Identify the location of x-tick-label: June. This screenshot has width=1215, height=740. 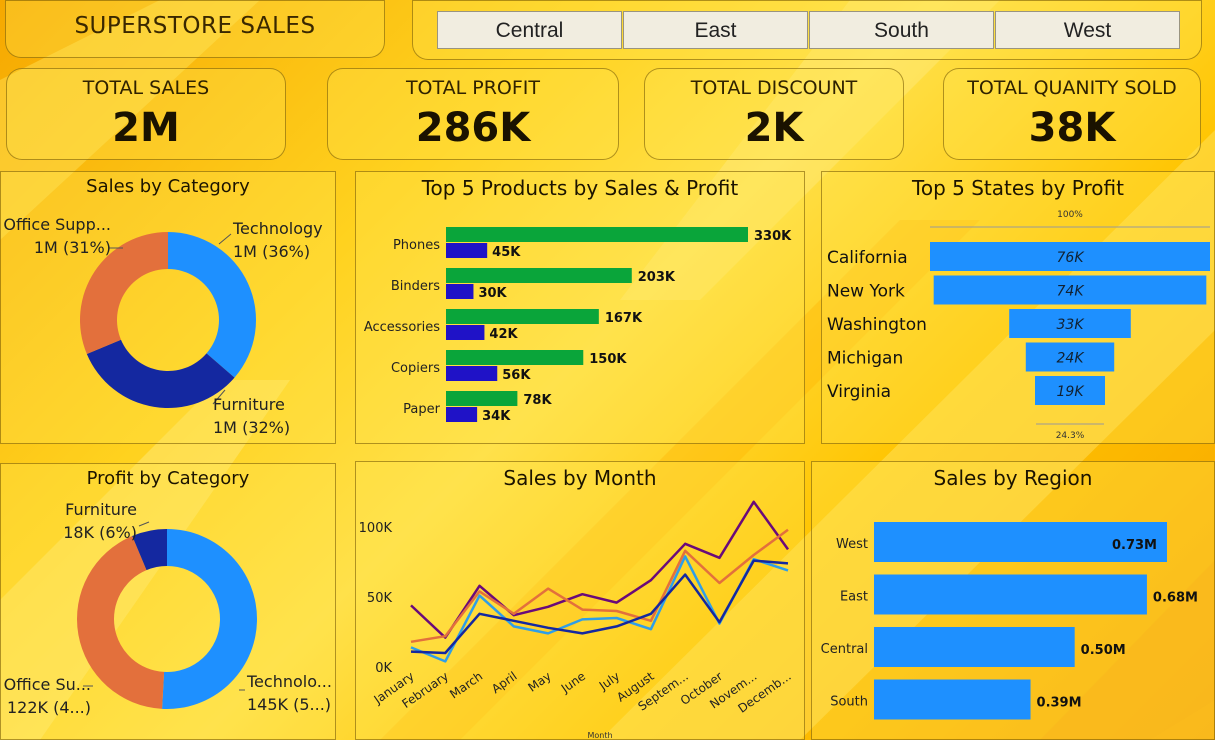
(573, 682).